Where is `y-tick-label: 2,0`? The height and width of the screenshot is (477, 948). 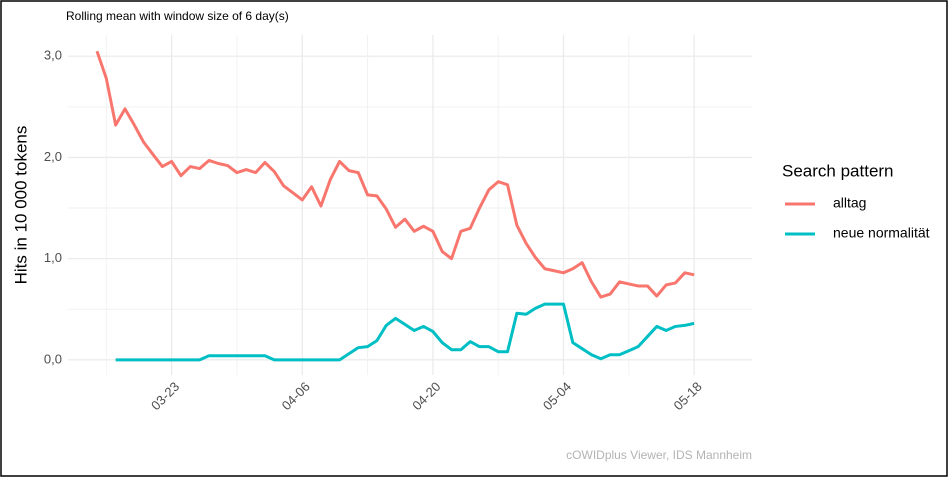 y-tick-label: 2,0 is located at coordinates (53, 156).